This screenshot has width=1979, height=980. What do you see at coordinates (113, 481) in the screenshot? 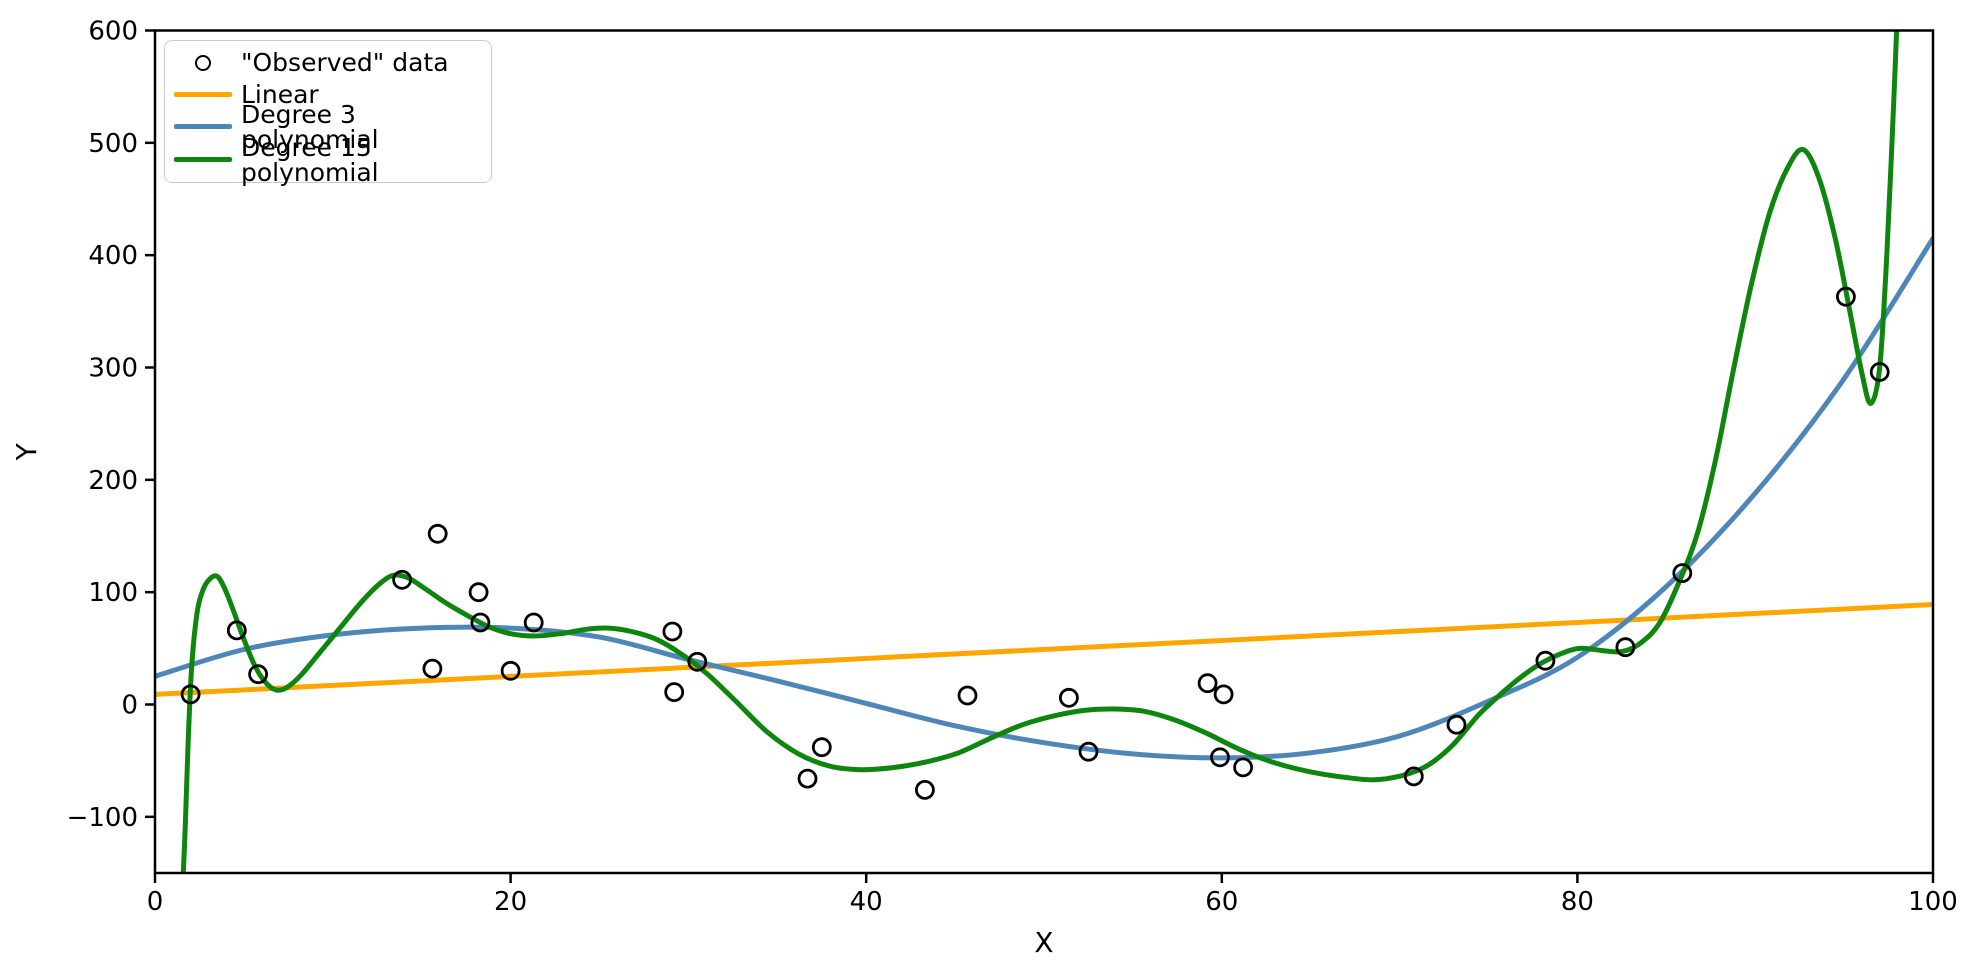
I see `y-tick-label: 200` at bounding box center [113, 481].